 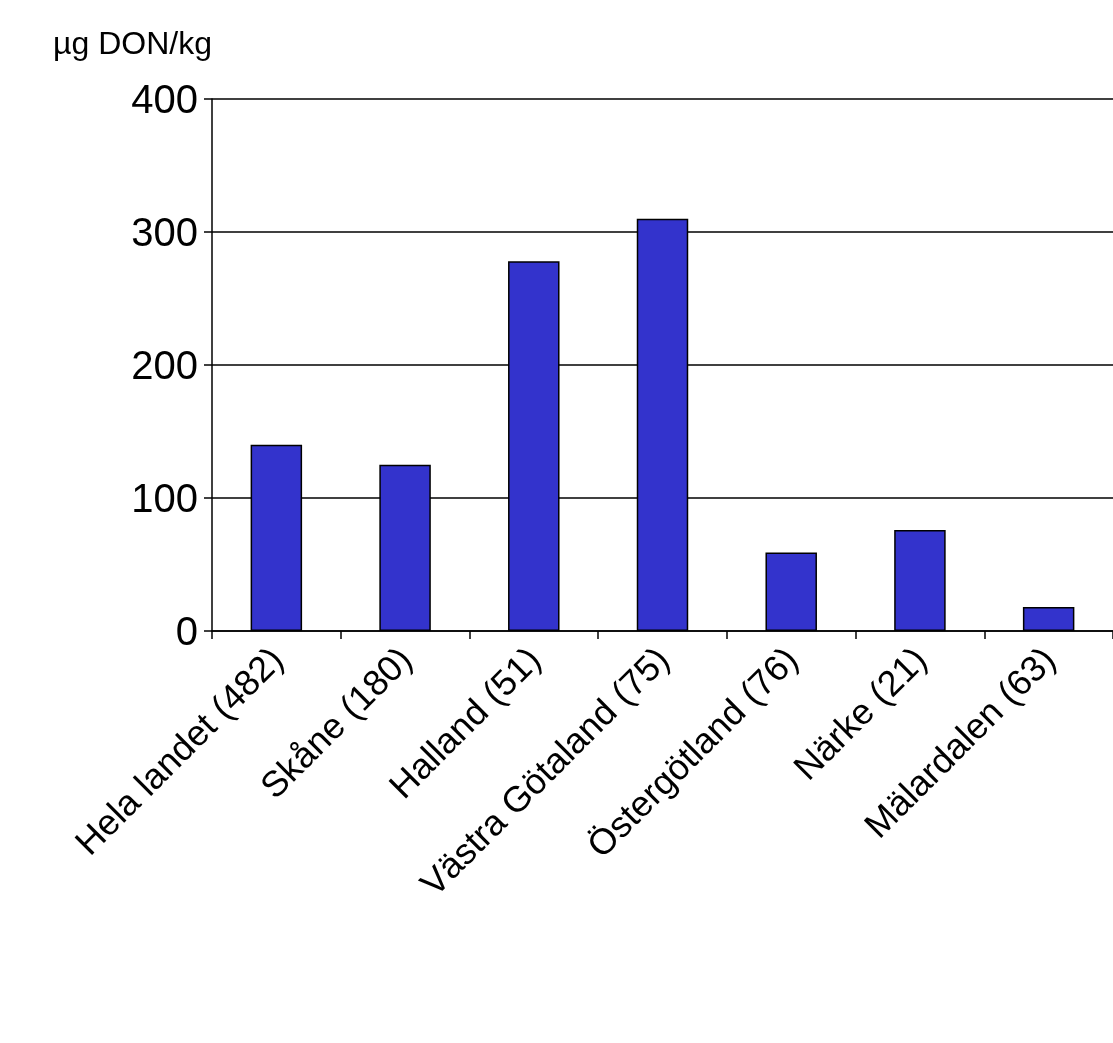 I want to click on y-axis-title: µg DON/kg, so click(x=132, y=43).